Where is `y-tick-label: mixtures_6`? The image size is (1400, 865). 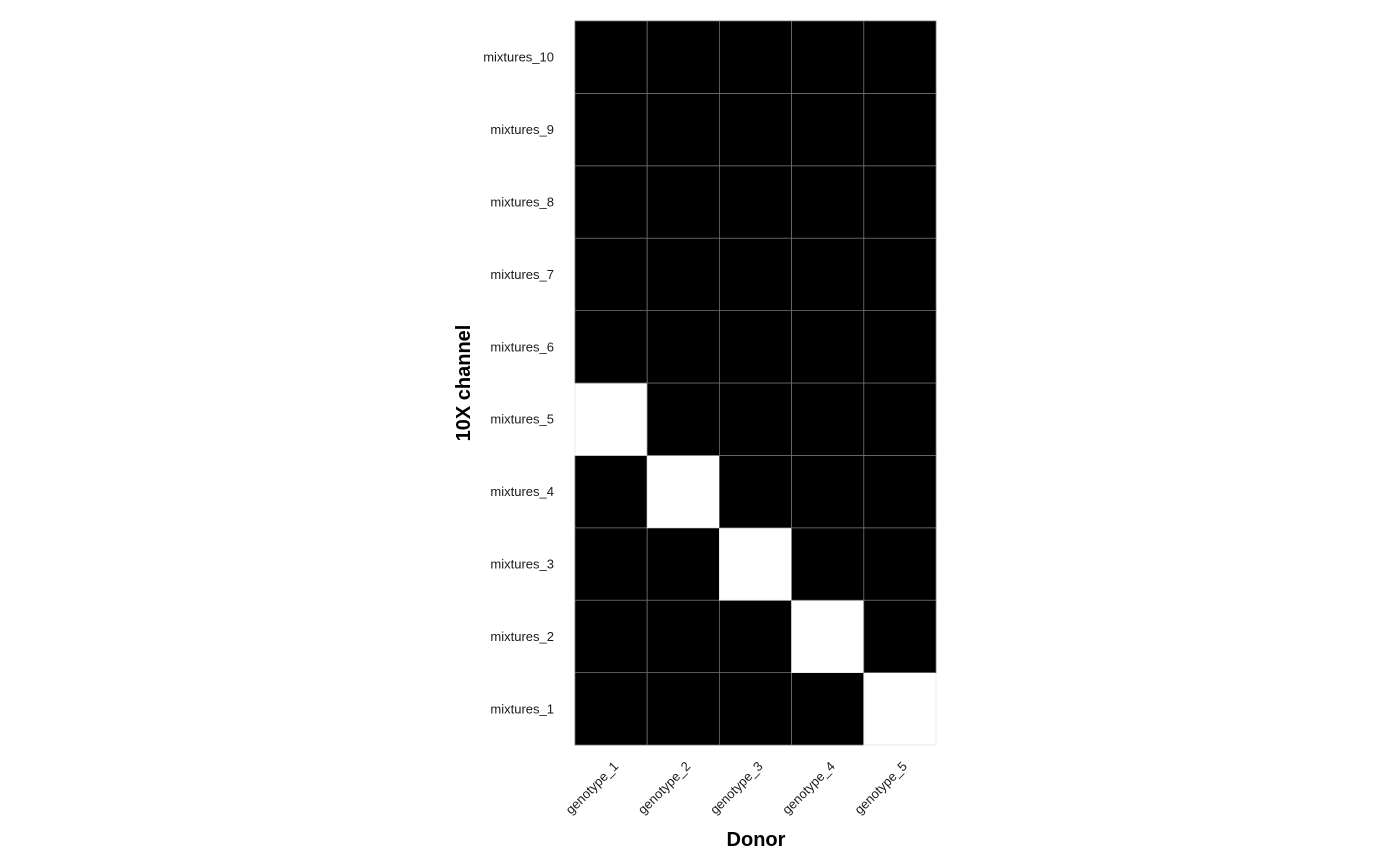 y-tick-label: mixtures_6 is located at coordinates (522, 346).